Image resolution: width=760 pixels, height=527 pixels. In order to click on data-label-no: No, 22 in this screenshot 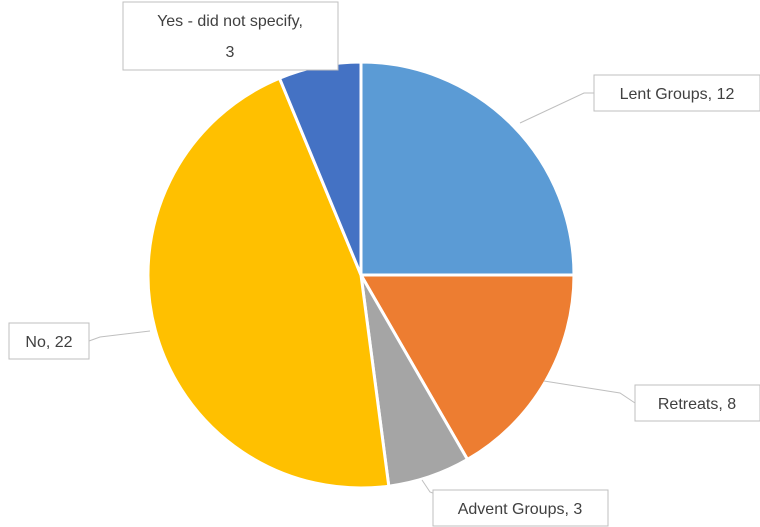, I will do `click(49, 341)`.